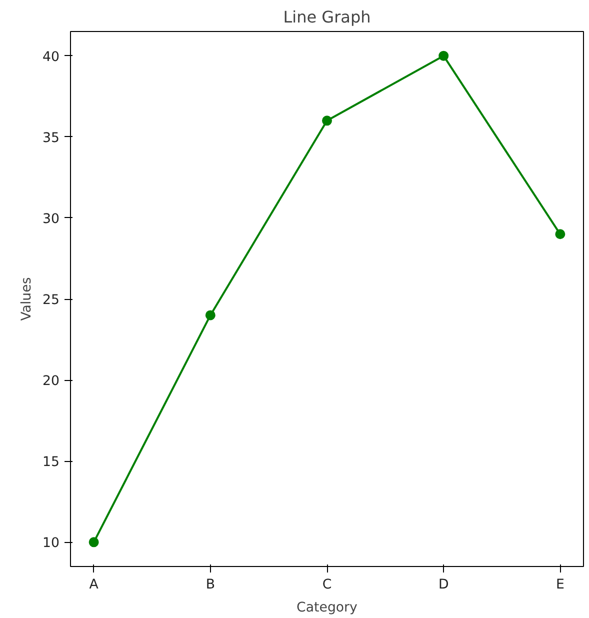 This screenshot has height=618, width=589. I want to click on y-tick-label: 20, so click(51, 382).